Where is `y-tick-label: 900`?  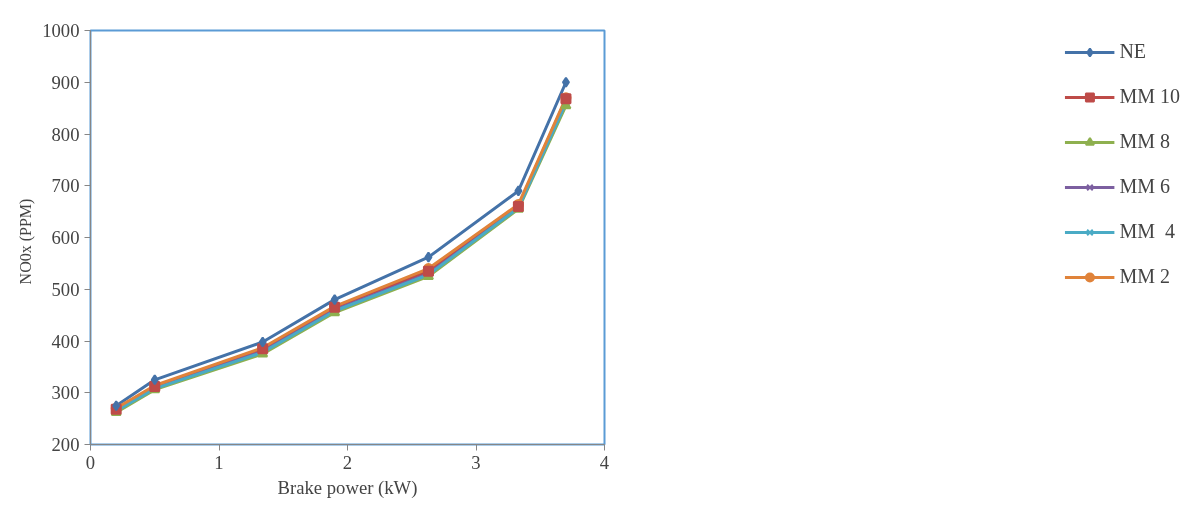
y-tick-label: 900 is located at coordinates (65, 82).